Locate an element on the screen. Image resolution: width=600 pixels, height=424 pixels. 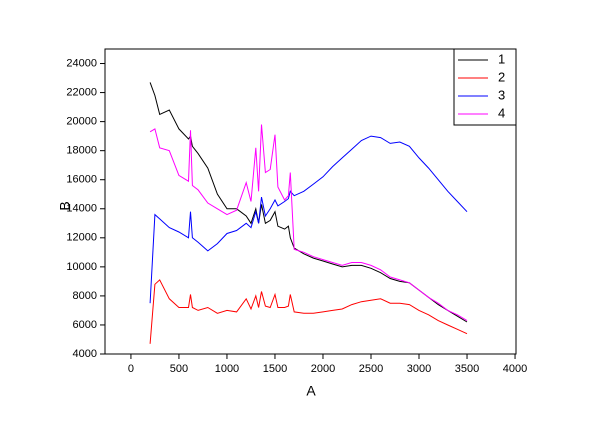
x-tick-label: 3000 is located at coordinates (419, 369).